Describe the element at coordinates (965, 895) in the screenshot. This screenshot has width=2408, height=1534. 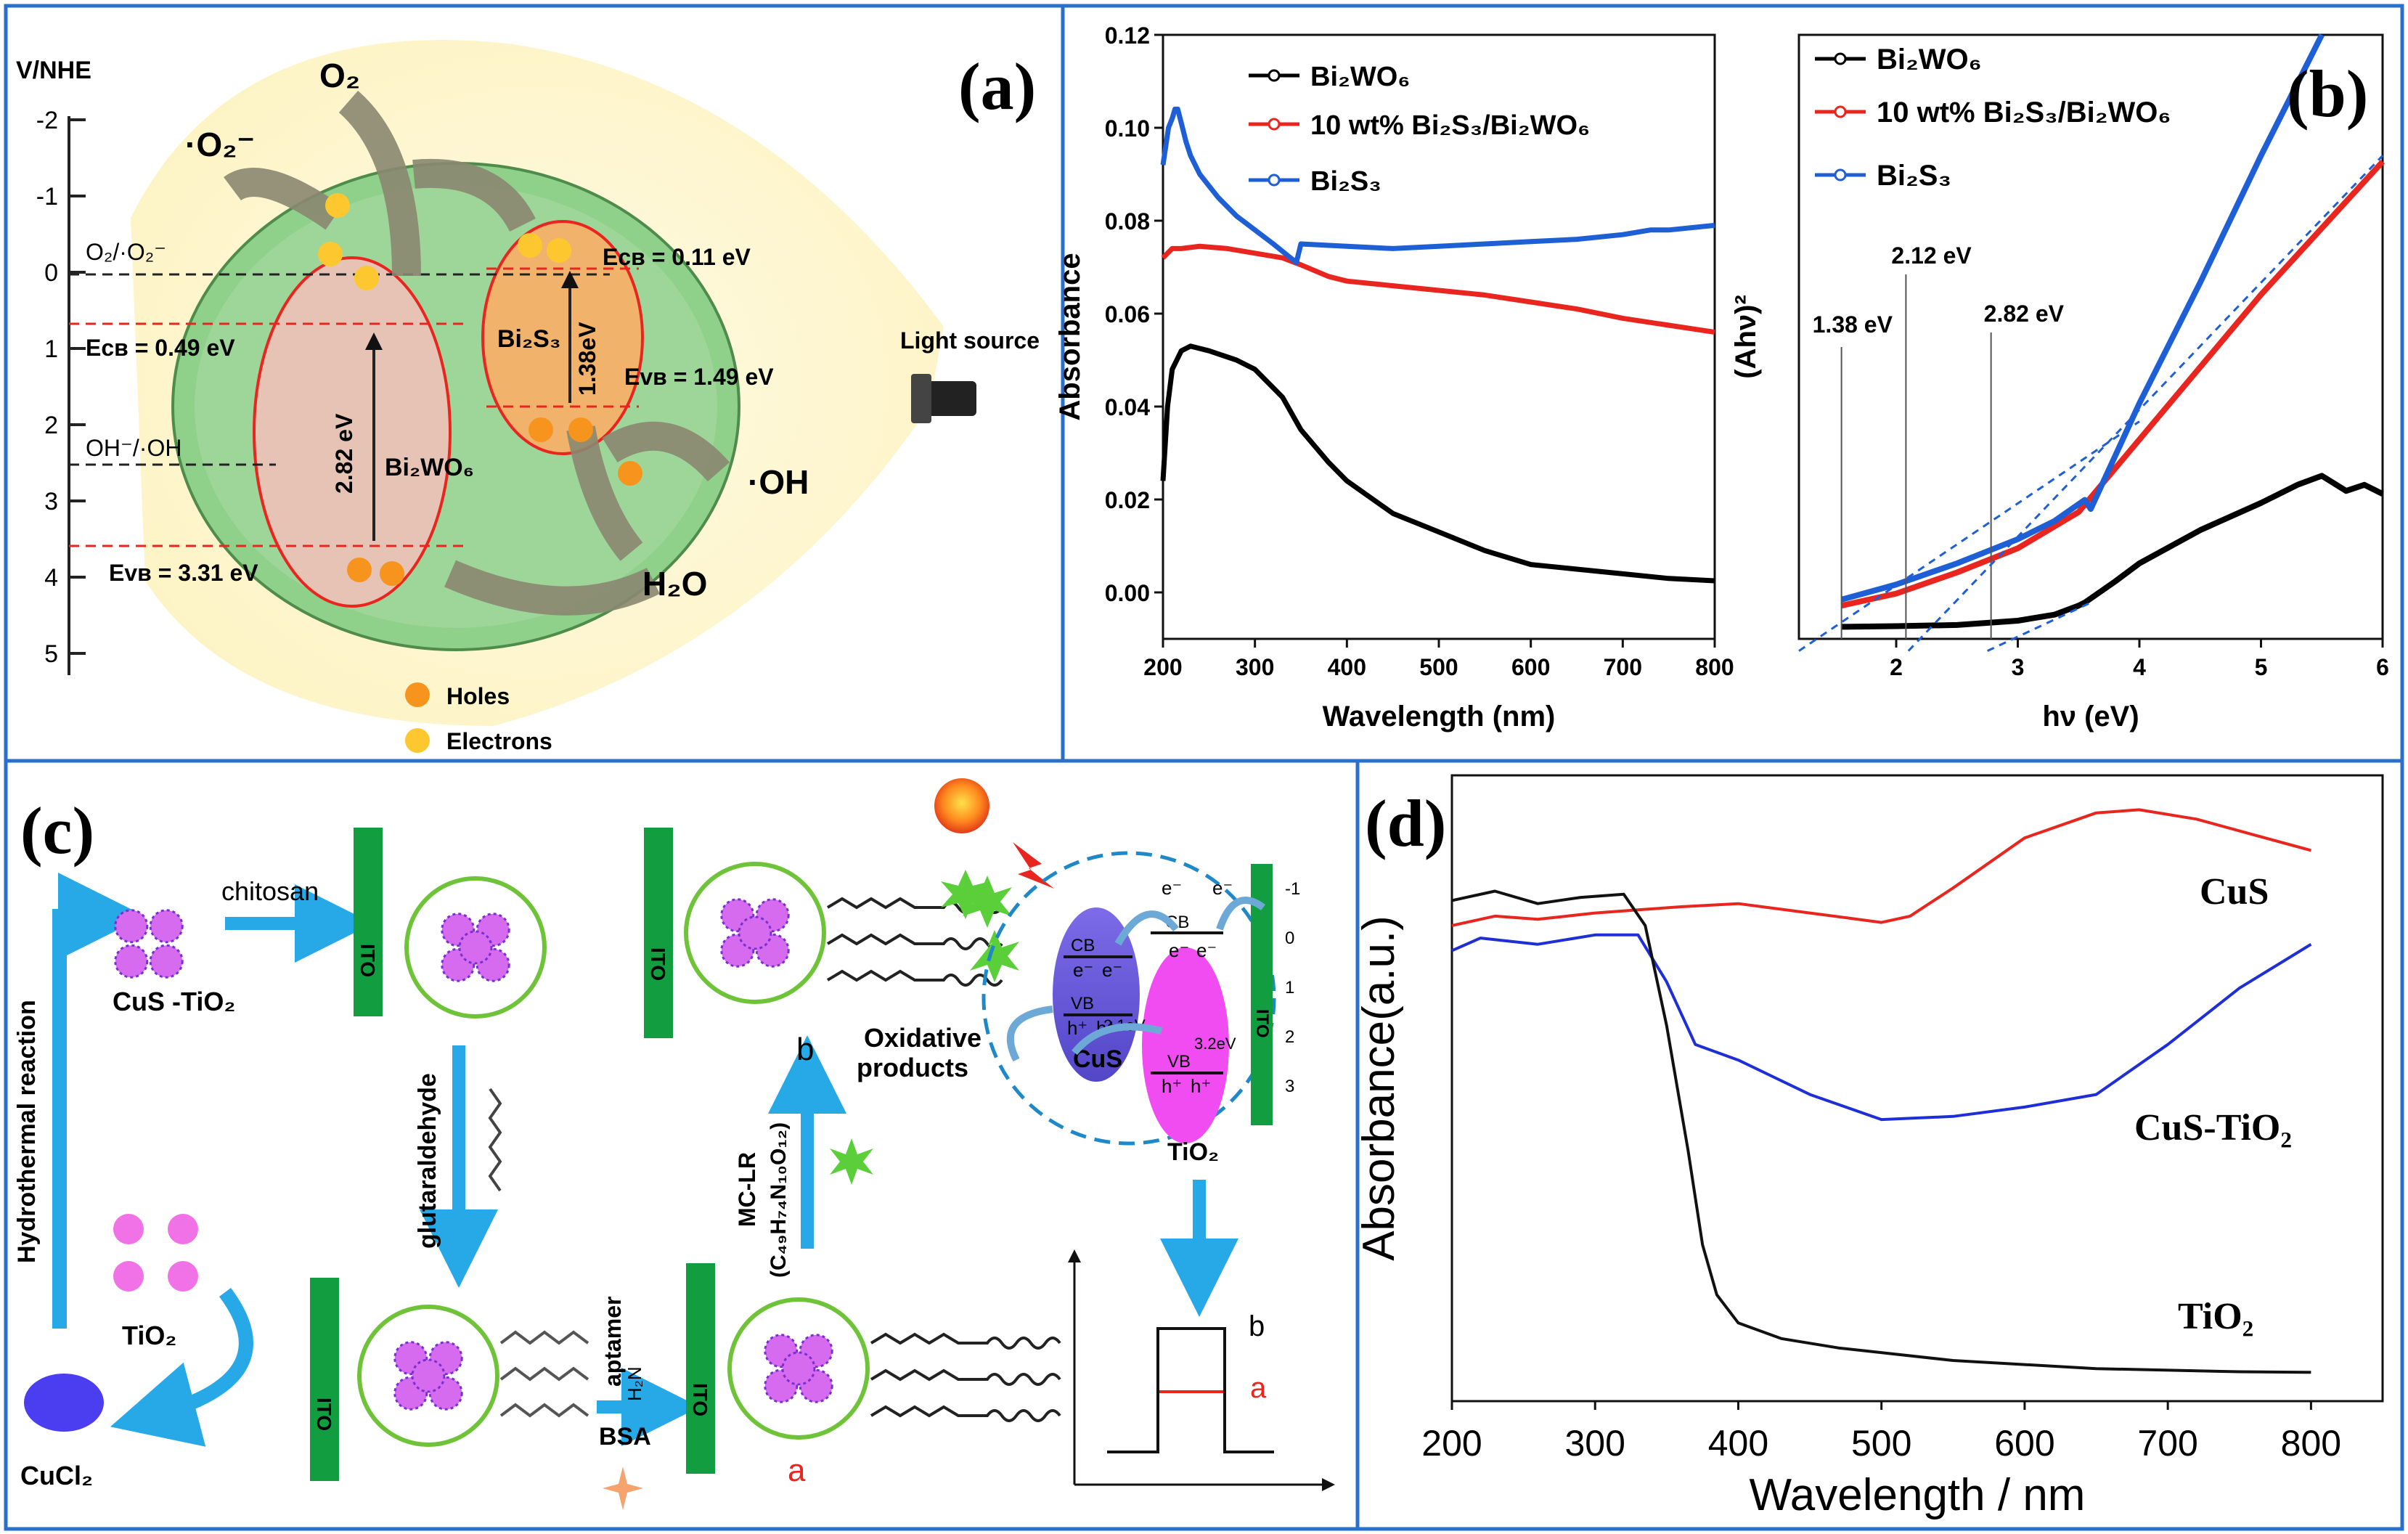
I see `glow-stars` at that location.